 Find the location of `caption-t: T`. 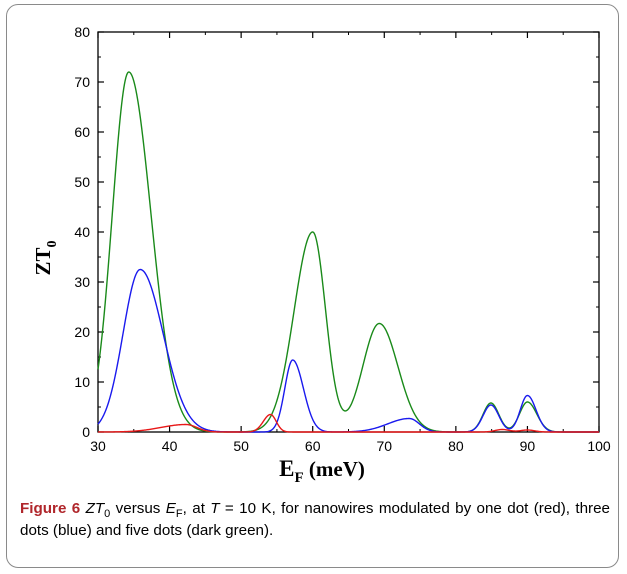

caption-t: T is located at coordinates (215, 508).